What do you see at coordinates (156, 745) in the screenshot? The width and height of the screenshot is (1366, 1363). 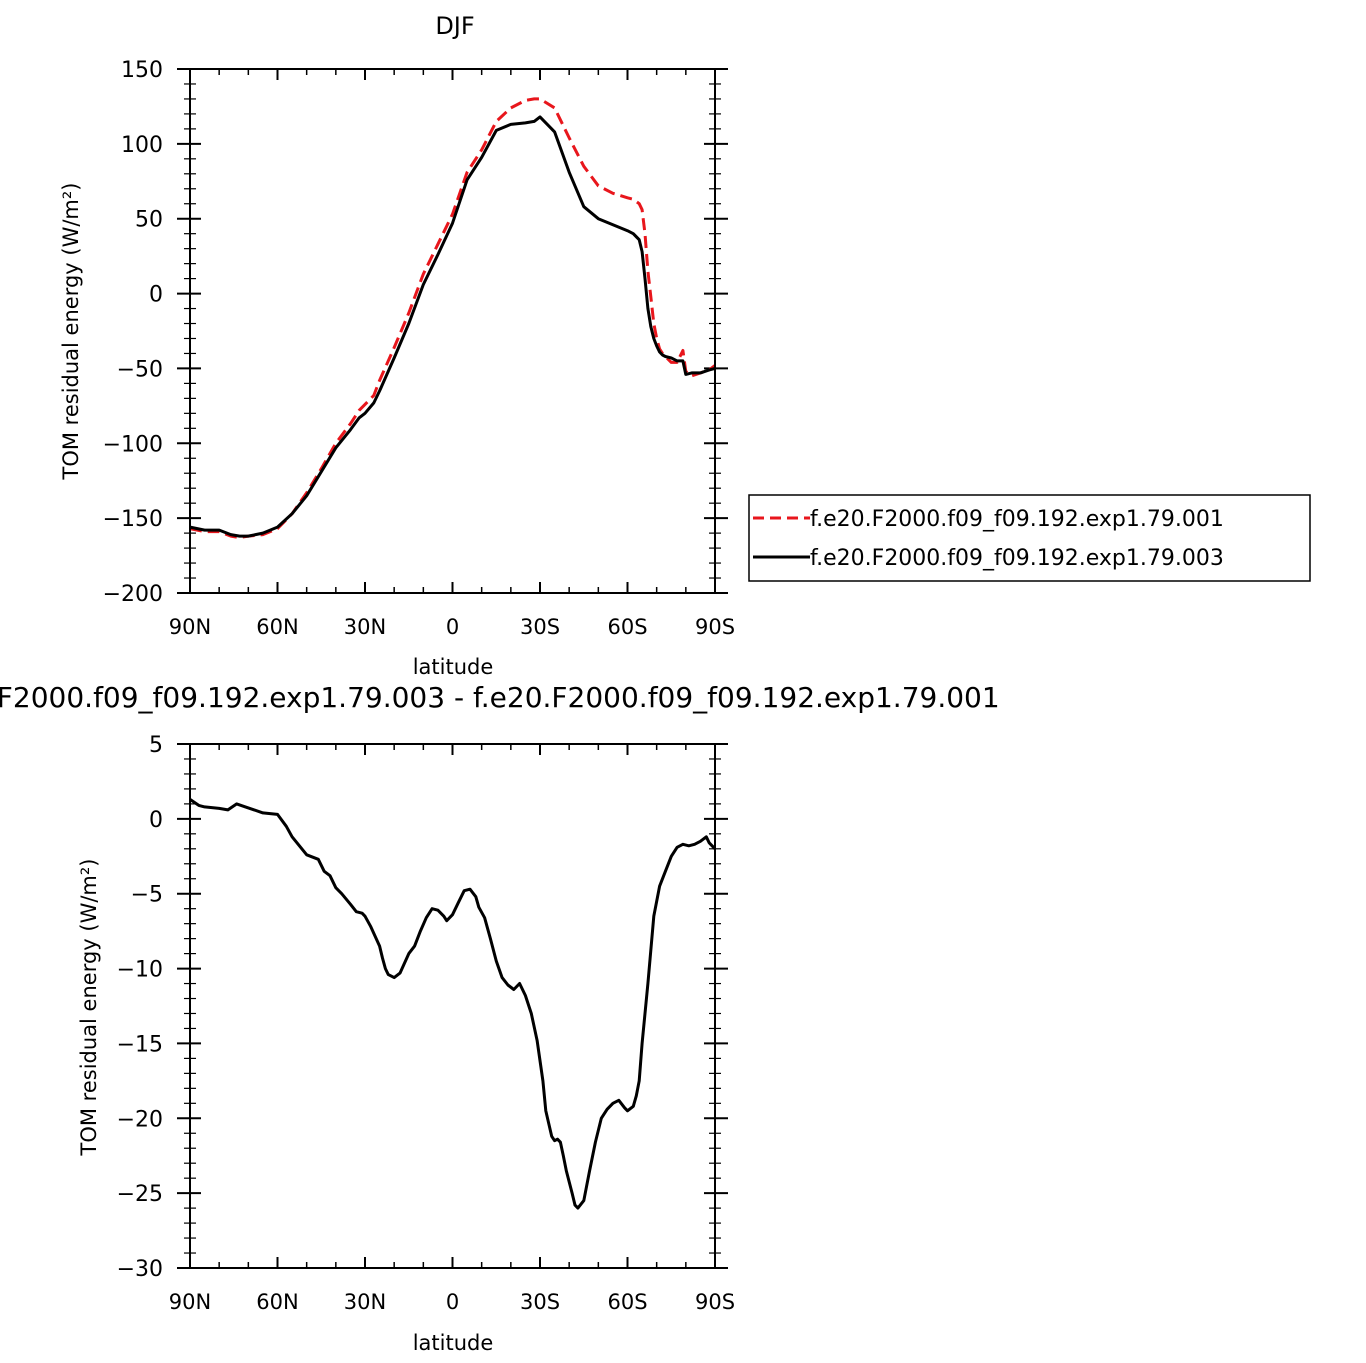 I see `y-tick-label: 5` at bounding box center [156, 745].